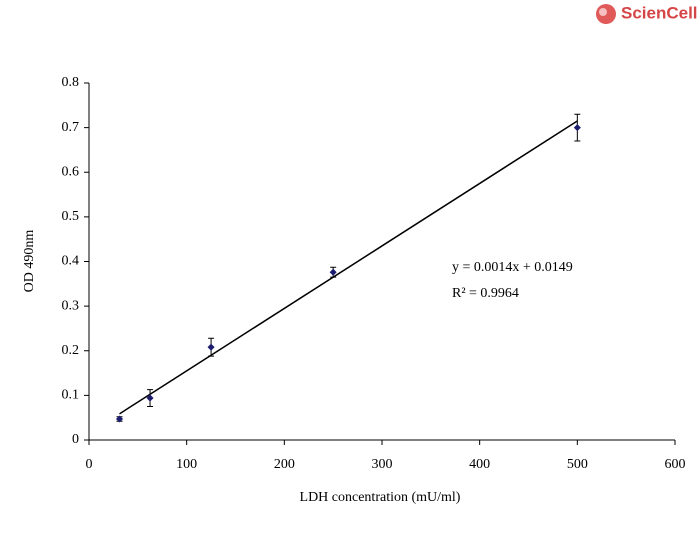  Describe the element at coordinates (485, 293) in the screenshot. I see `r-squared: R² = 0.9964` at that location.